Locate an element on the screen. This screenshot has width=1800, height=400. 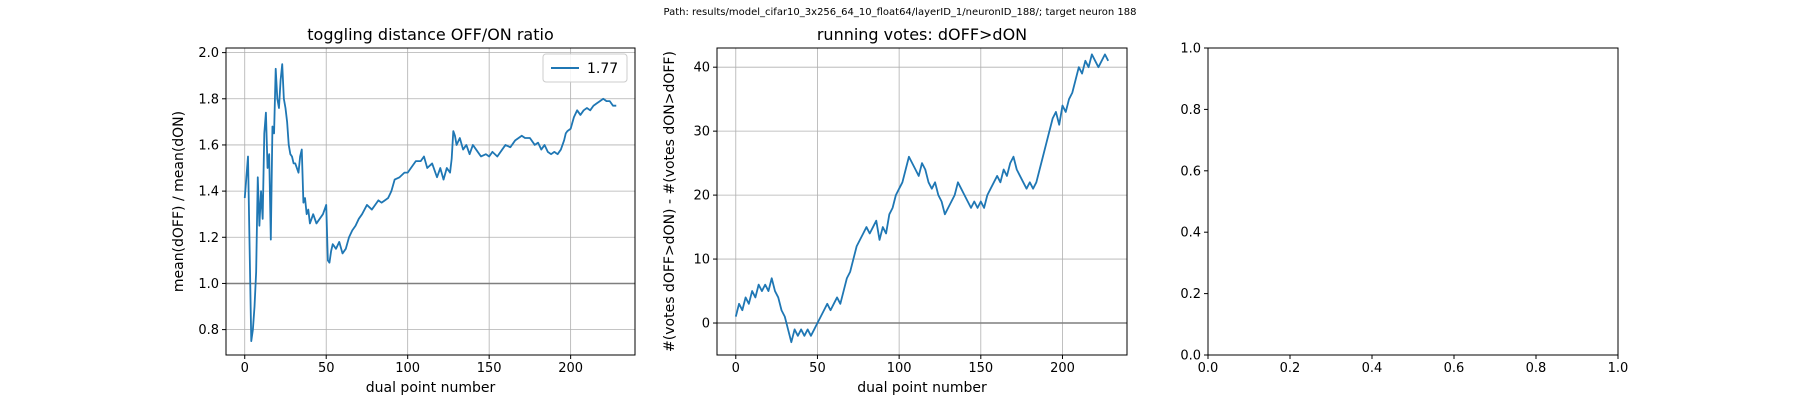
x-tick-label: 0.4 is located at coordinates (1372, 368).